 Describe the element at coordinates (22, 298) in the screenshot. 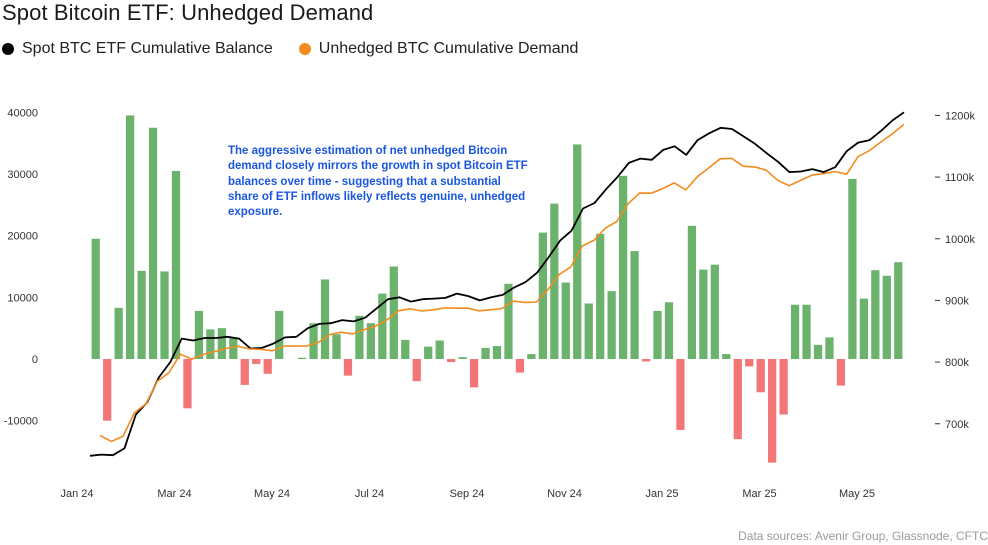

I see `left-axis-tick-label: 10000` at that location.